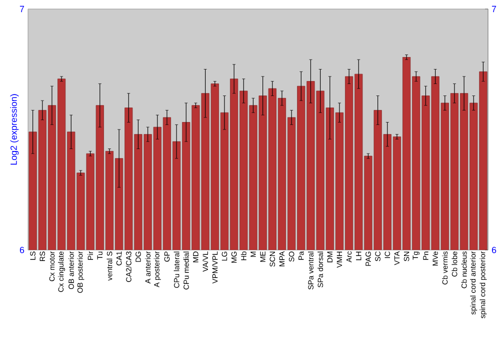 The image size is (500, 350). I want to click on y2-tick-label: 7, so click(494, 9).